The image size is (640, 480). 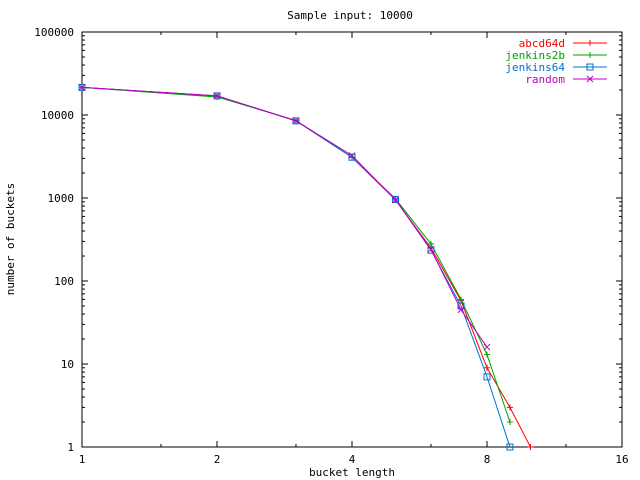 What do you see at coordinates (64, 281) in the screenshot?
I see `y-tick-label: 100` at bounding box center [64, 281].